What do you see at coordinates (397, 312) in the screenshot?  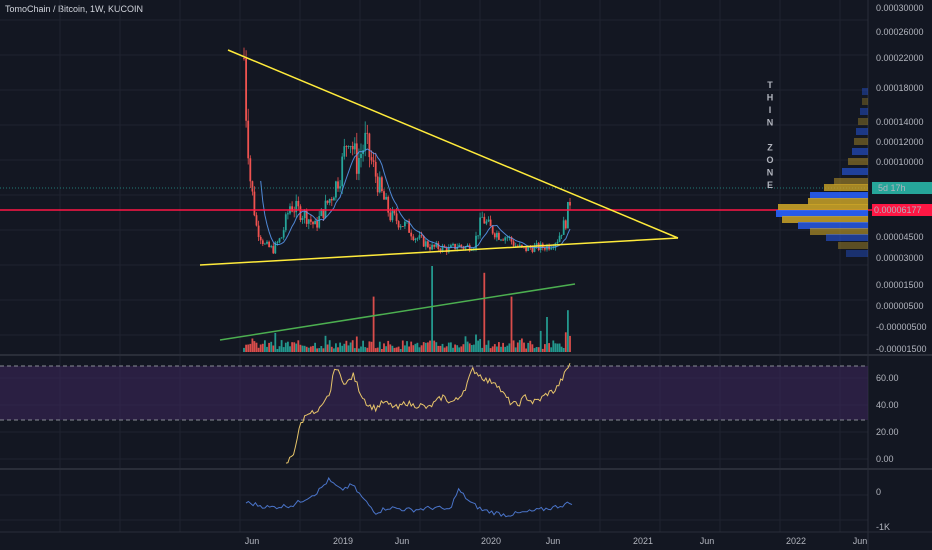 I see `volume-trendline` at bounding box center [397, 312].